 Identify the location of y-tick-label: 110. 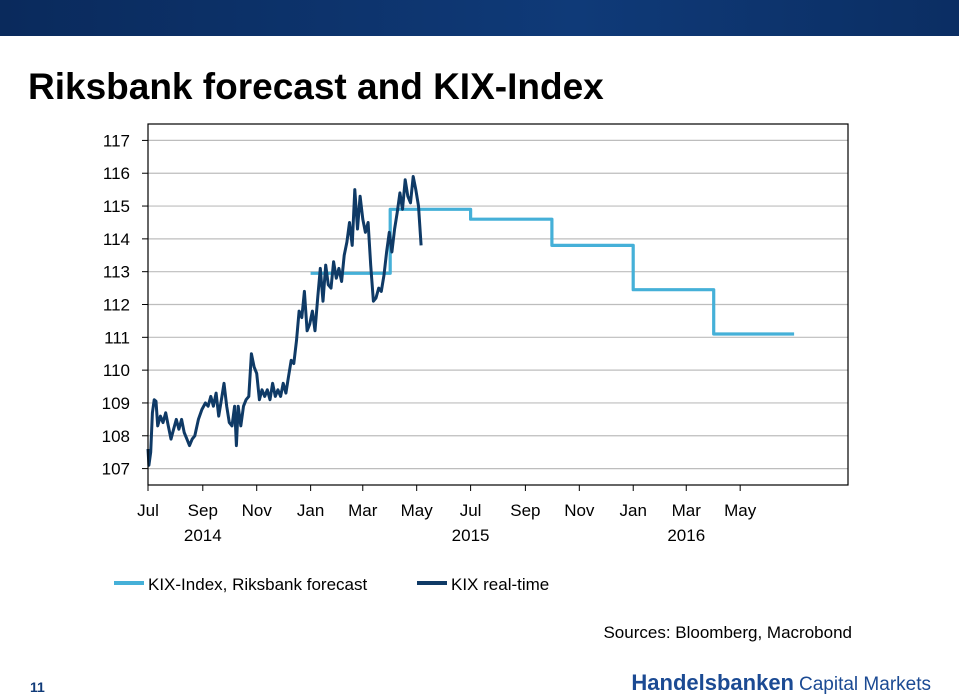
(116, 370).